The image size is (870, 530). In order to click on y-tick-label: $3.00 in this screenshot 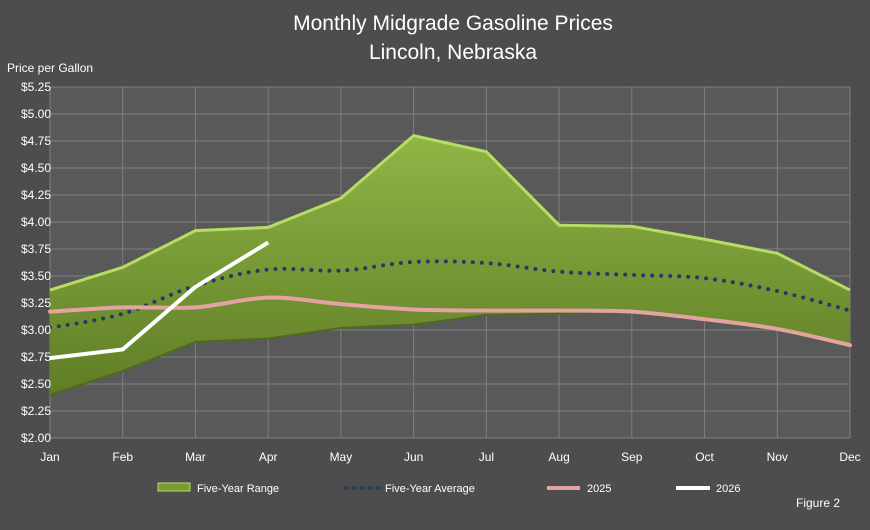, I will do `click(36, 330)`.